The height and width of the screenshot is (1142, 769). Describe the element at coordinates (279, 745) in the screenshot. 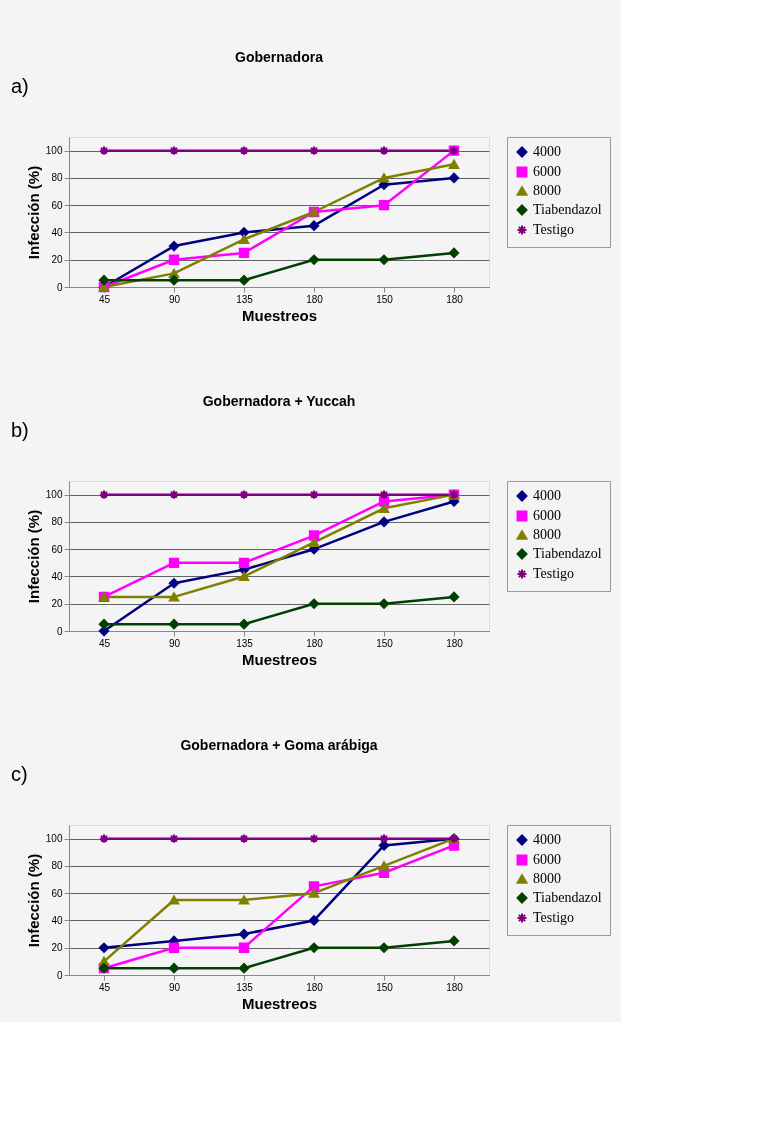

I see `chart-title: Gobernadora + Goma arábiga` at that location.